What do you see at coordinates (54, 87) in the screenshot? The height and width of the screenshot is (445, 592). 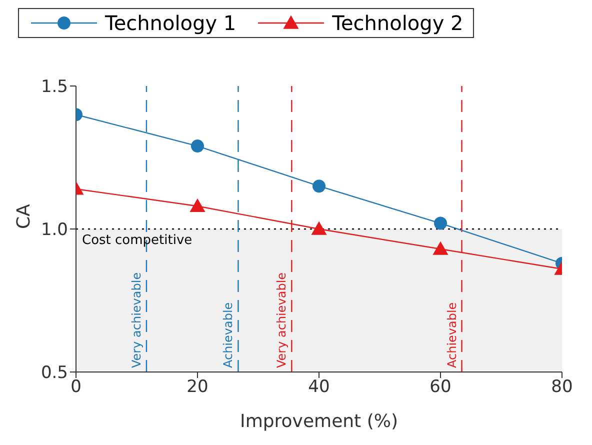 I see `y-tick-label: 1.5` at bounding box center [54, 87].